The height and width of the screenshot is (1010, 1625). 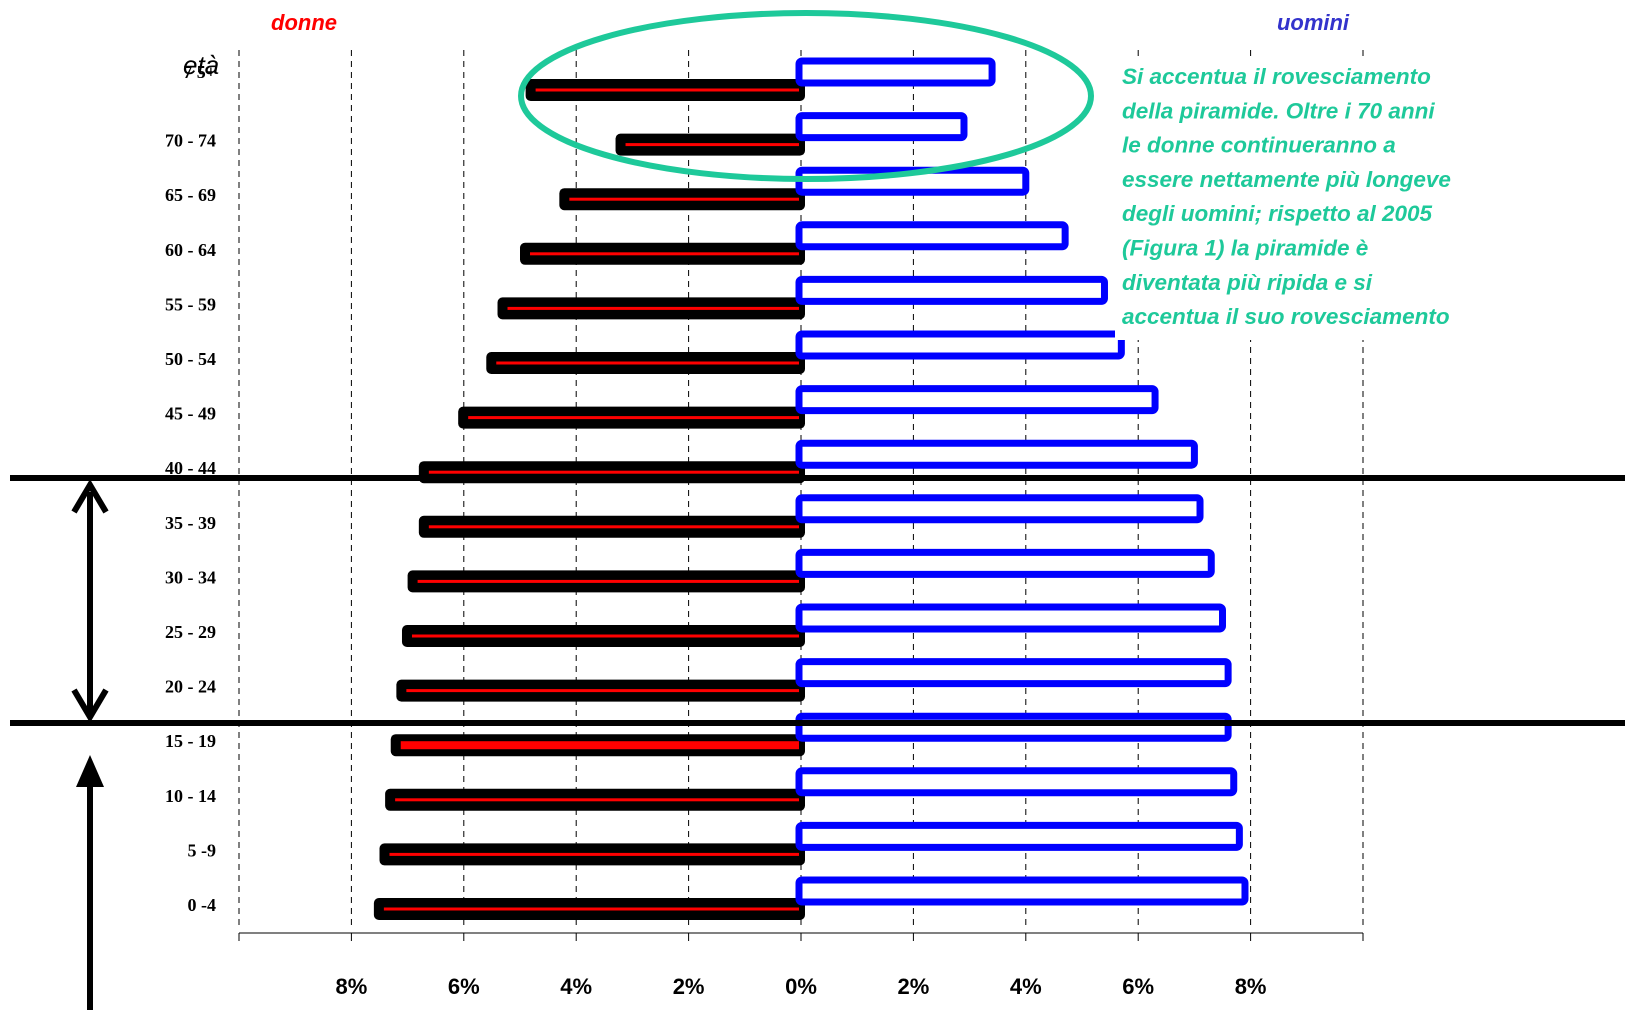 I want to click on x-tick-label: 0%, so click(x=801, y=986).